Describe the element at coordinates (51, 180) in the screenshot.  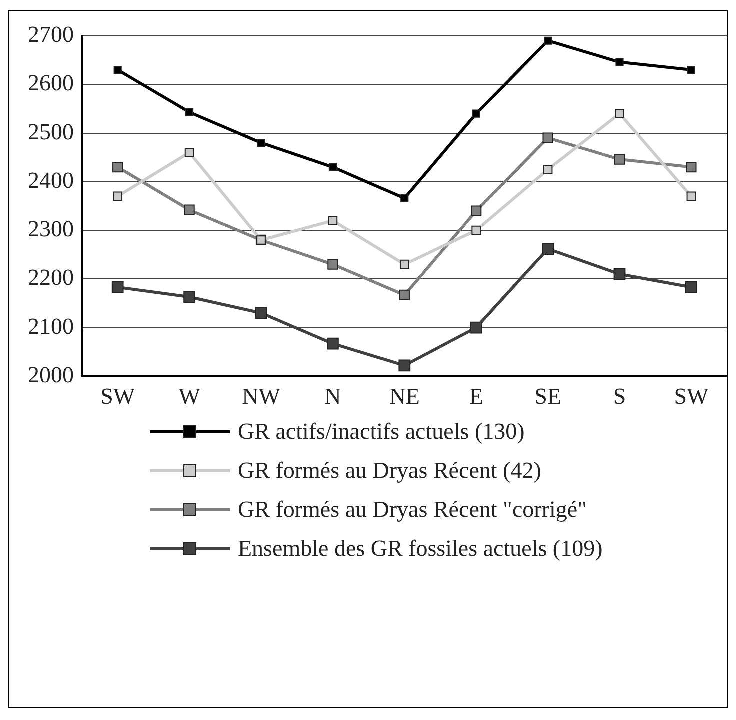
I see `y-tick-label: 2400` at that location.